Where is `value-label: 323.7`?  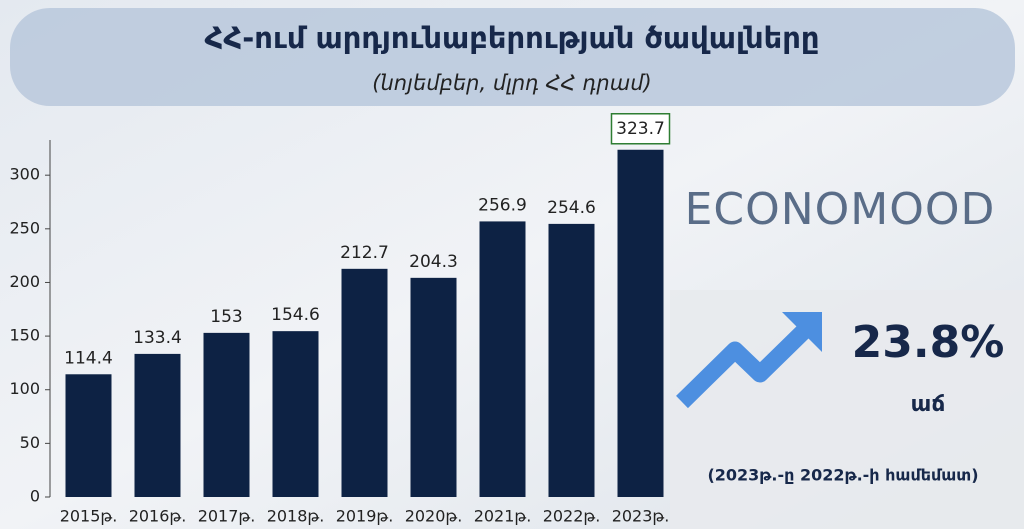
value-label: 323.7 is located at coordinates (640, 129).